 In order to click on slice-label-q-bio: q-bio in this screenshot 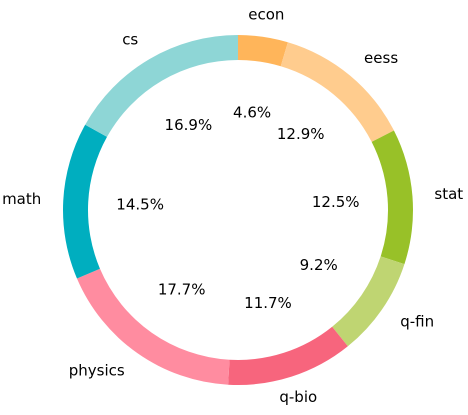, I will do `click(298, 397)`.